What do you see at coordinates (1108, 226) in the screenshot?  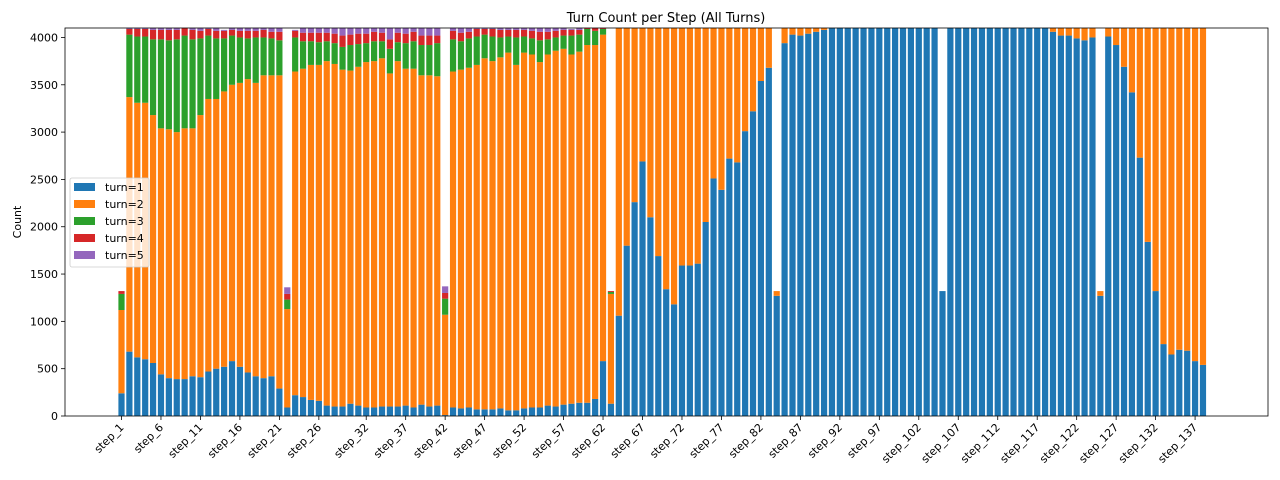 I see `bar-step_126-turn1` at bounding box center [1108, 226].